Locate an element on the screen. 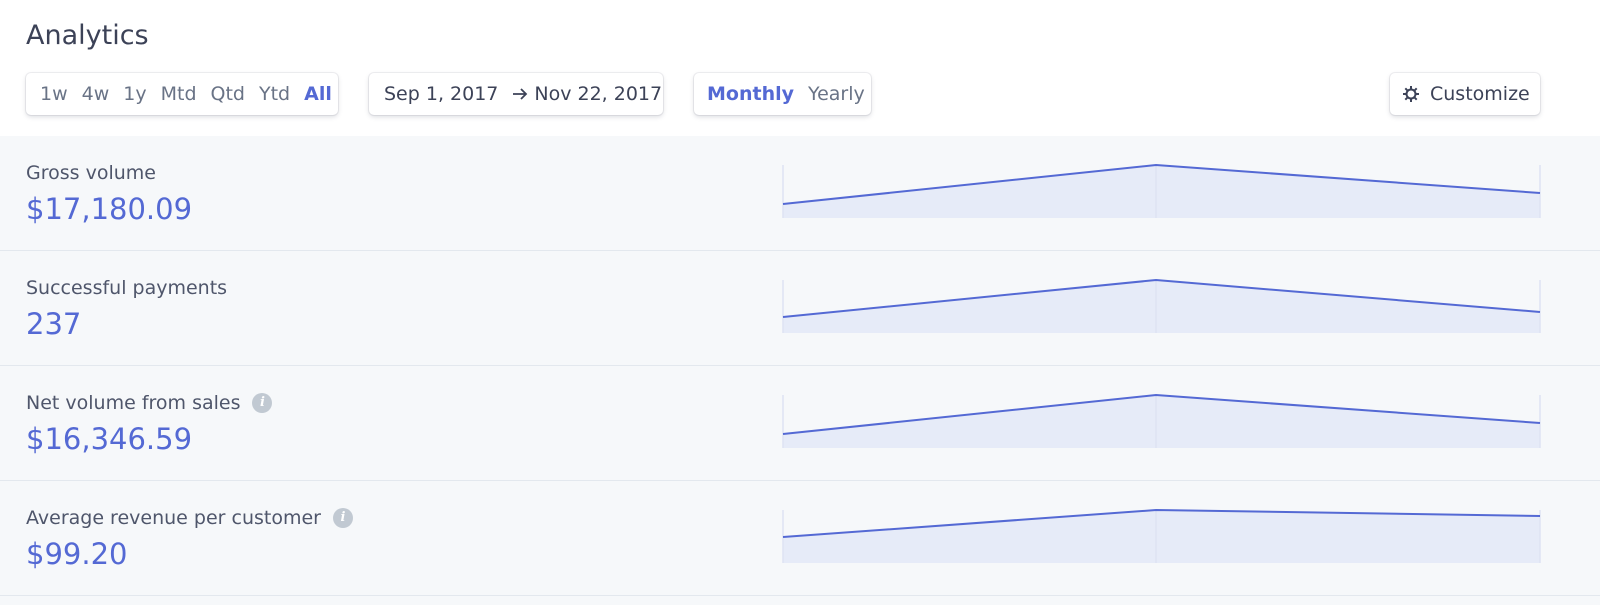 This screenshot has height=605, width=1600. metric-label-text: Average revenue per customer is located at coordinates (173, 518).